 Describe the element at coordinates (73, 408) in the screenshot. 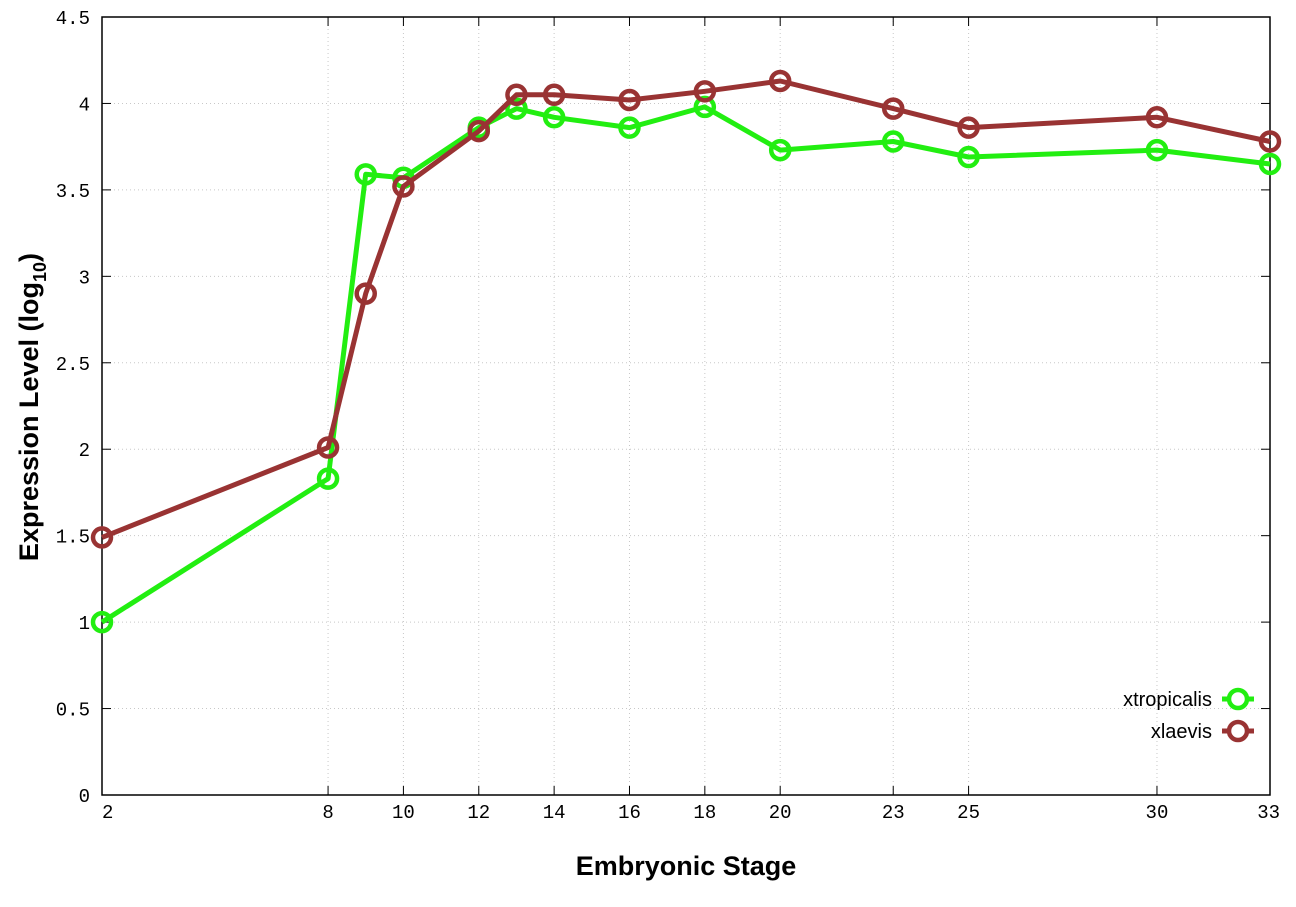

I see `y-tick-labels: 0 0.5 1 1.5 2 2.5 3 3.5 4 4.5` at that location.